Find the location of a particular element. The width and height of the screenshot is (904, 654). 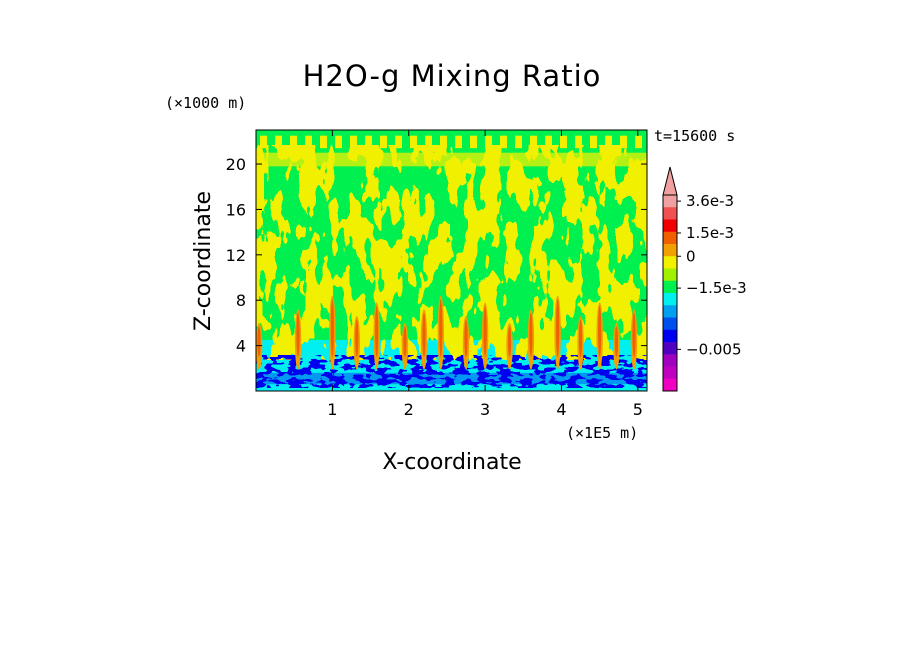

y-tick-label: 12 is located at coordinates (236, 255).